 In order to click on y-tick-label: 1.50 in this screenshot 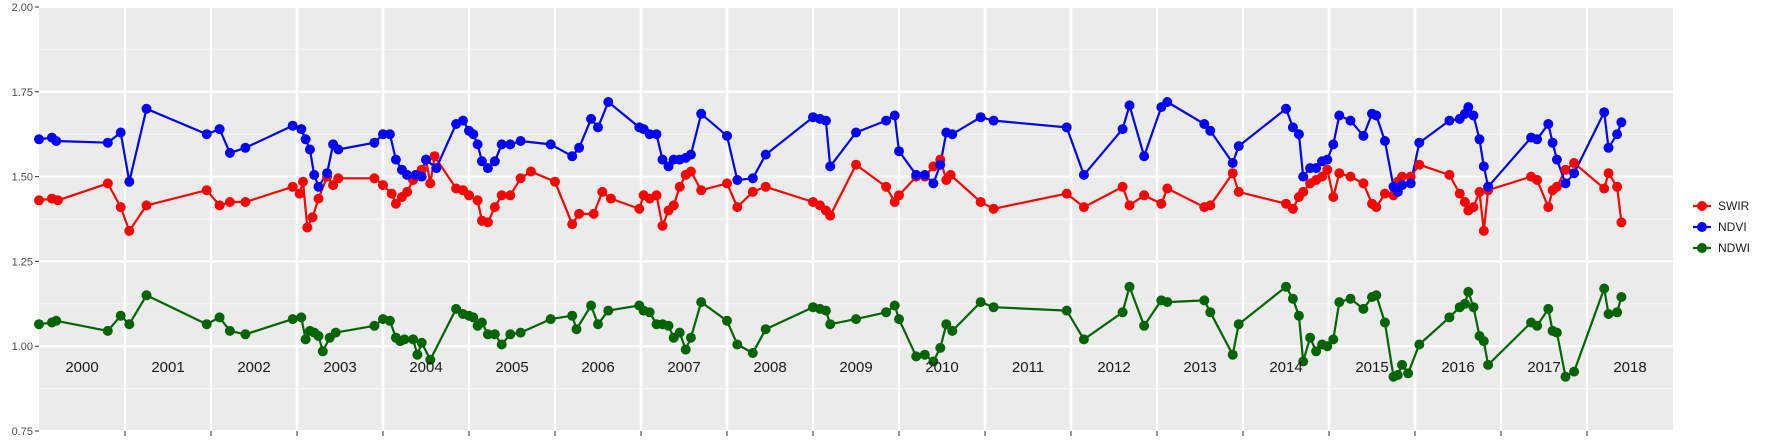, I will do `click(22, 178)`.